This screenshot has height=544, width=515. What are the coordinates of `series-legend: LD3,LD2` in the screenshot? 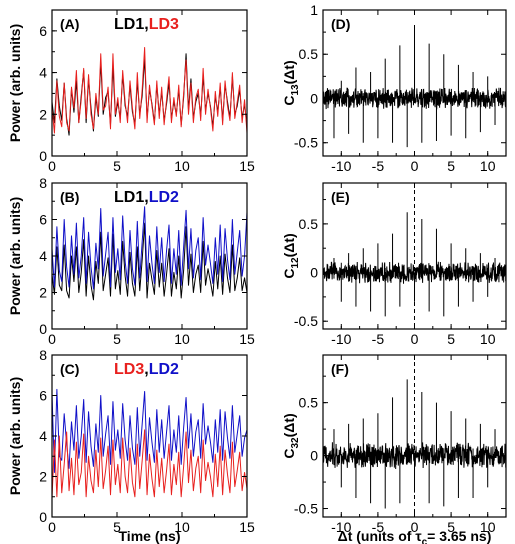 It's located at (146, 369).